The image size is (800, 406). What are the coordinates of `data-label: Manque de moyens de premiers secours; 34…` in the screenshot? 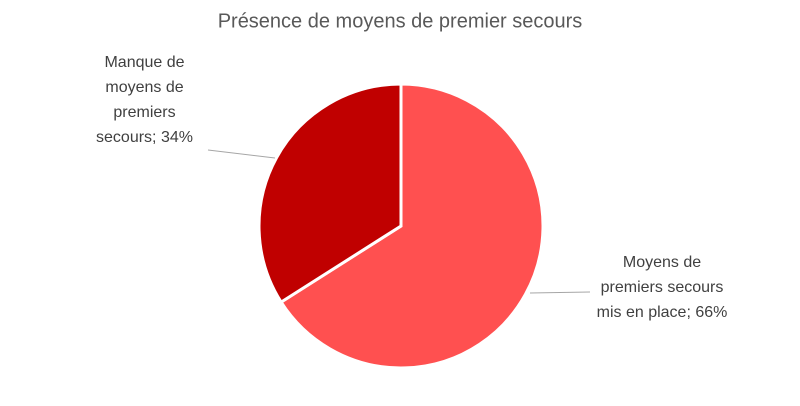 It's located at (144, 100).